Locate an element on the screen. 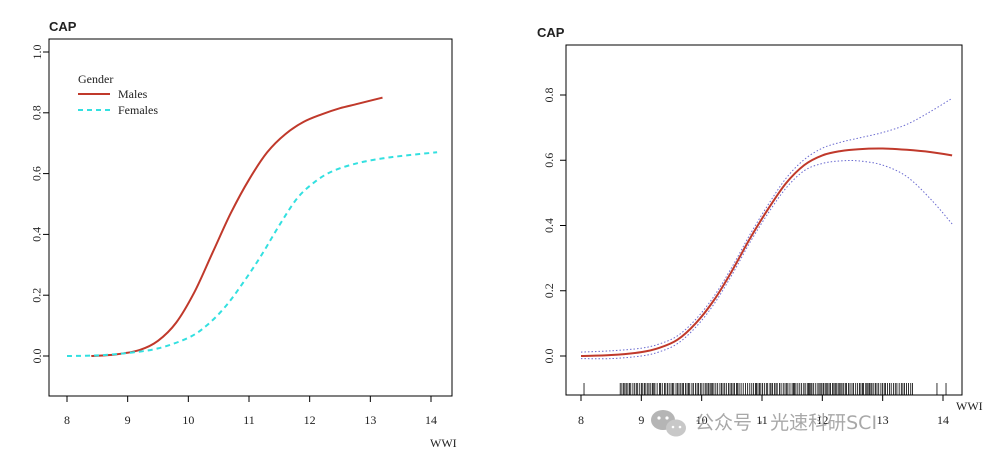 Image resolution: width=995 pixels, height=461 pixels. left-x-axis-title: WWI is located at coordinates (443, 443).